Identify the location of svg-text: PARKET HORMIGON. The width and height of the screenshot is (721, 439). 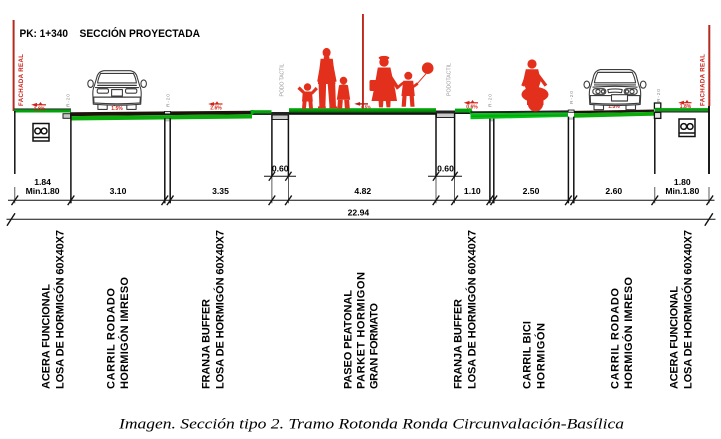
(362, 330).